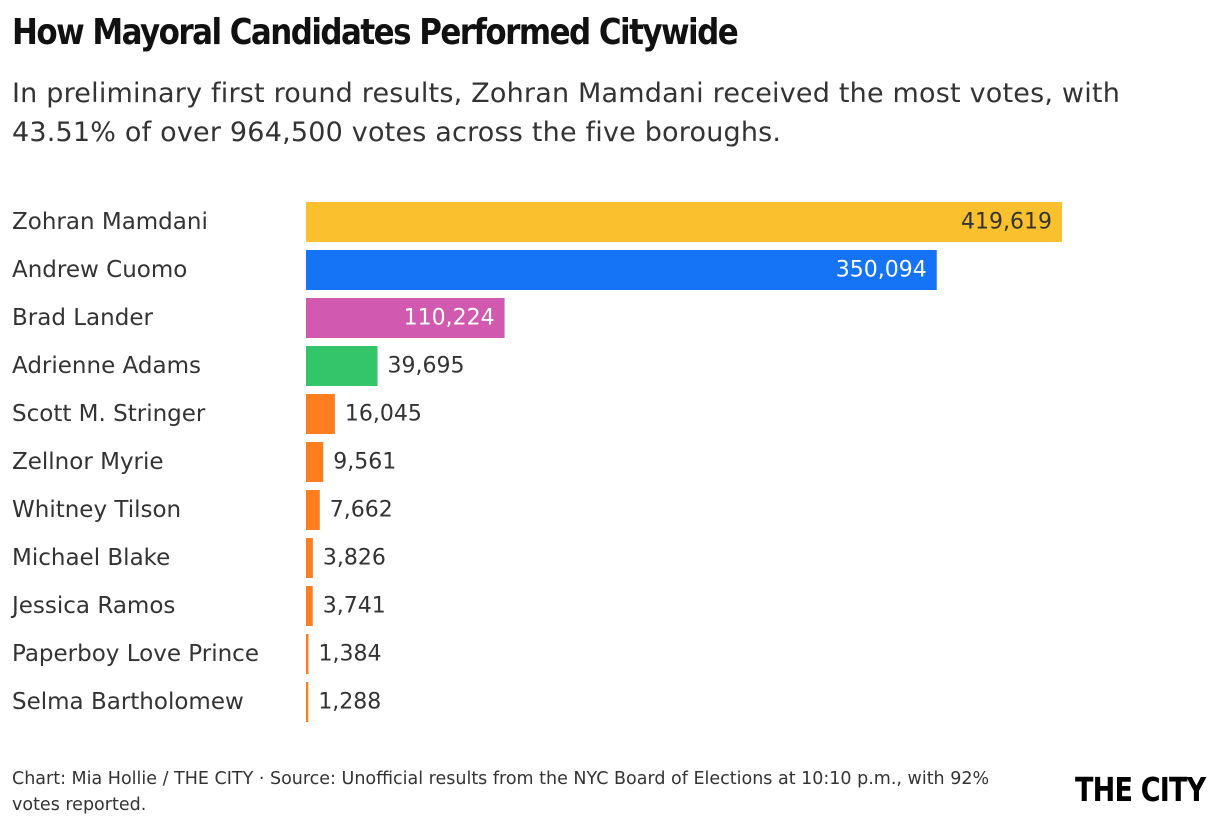 This screenshot has height=828, width=1220. Describe the element at coordinates (349, 654) in the screenshot. I see `value-label: 1,384` at that location.